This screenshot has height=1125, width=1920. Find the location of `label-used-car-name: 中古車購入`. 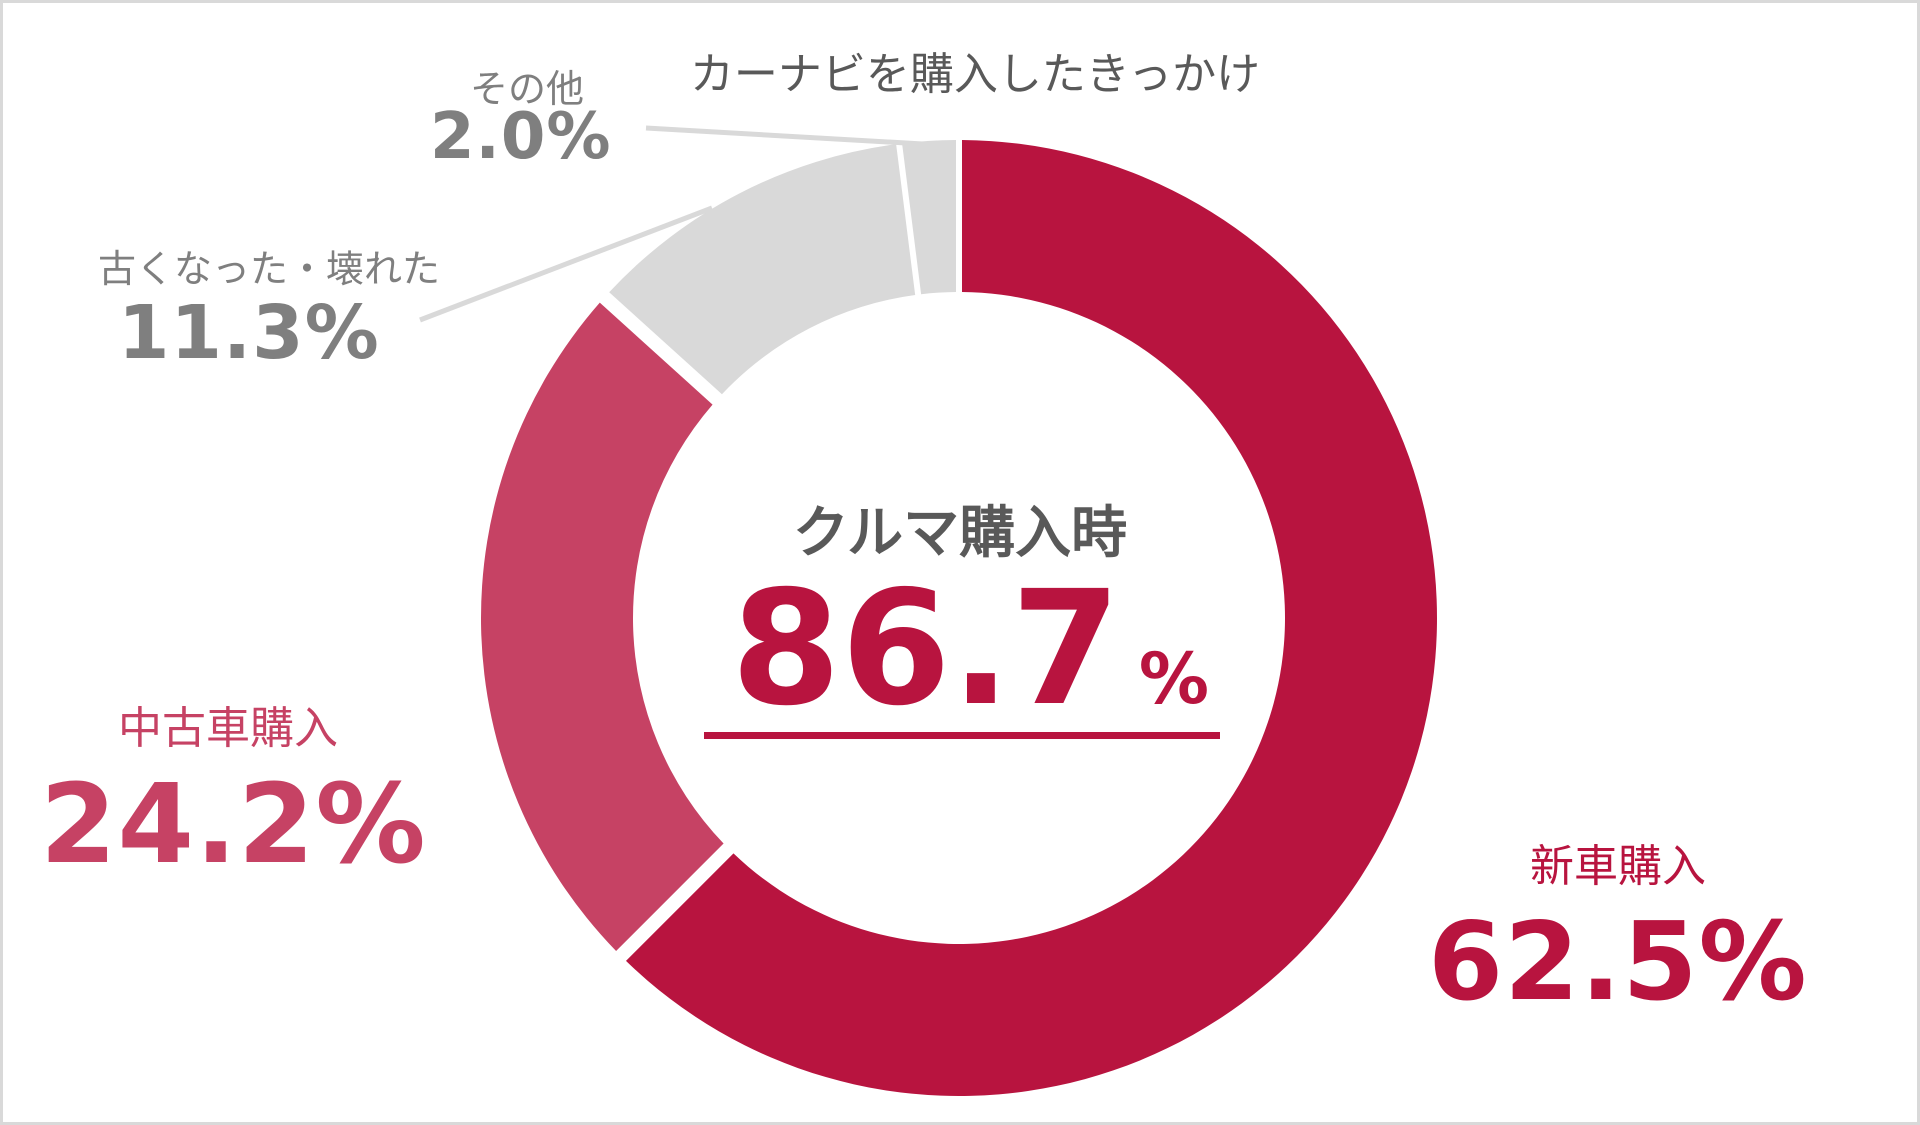

label-used-car-name: 中古車購入 is located at coordinates (228, 728).